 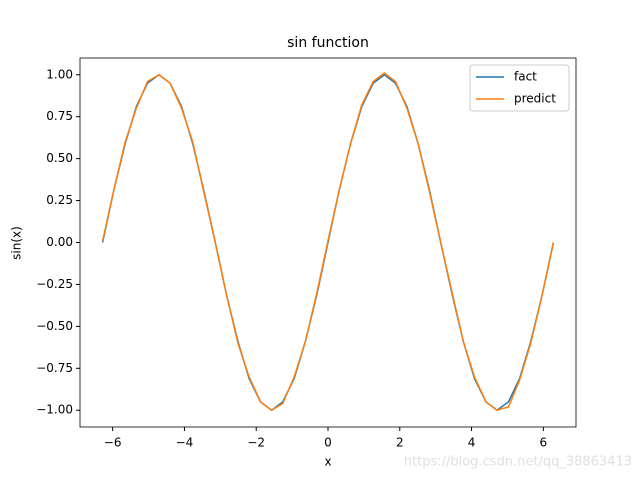 What do you see at coordinates (59, 242) in the screenshot?
I see `y-tick-label: 0.00` at bounding box center [59, 242].